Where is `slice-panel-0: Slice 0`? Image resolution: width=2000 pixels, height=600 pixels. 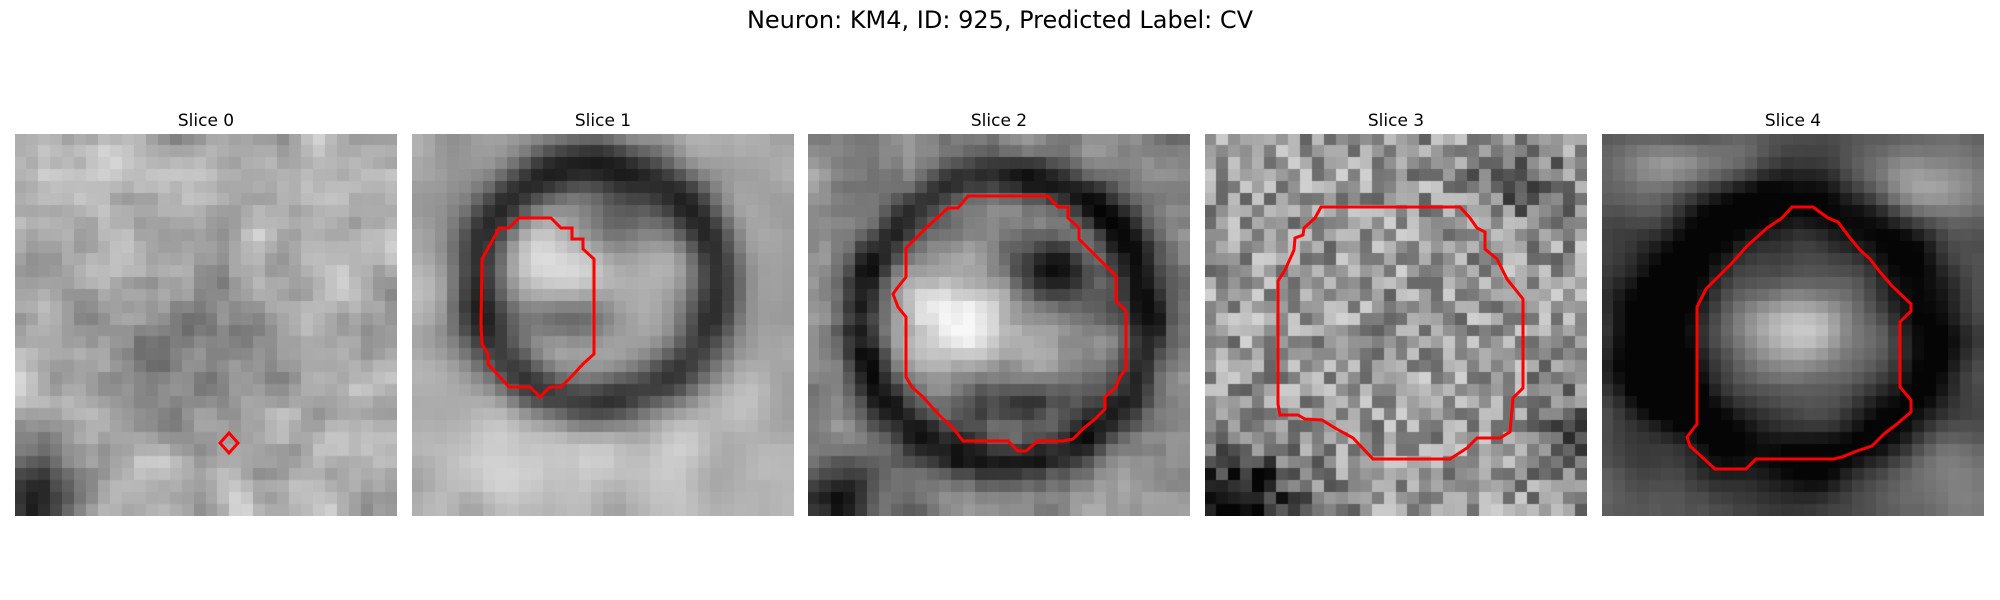 slice-panel-0: Slice 0 is located at coordinates (206, 312).